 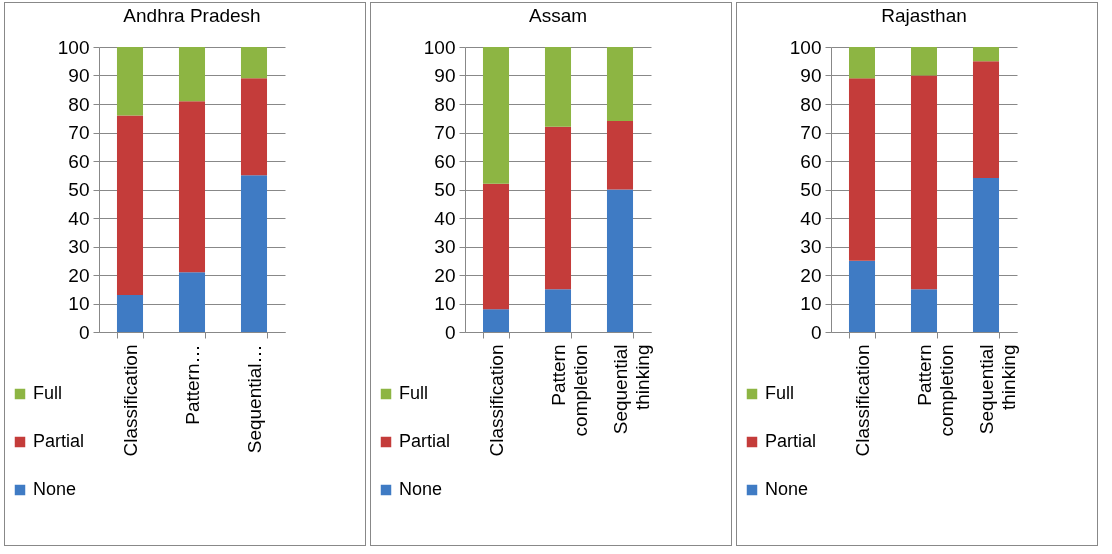 What do you see at coordinates (192, 15) in the screenshot?
I see `chart-title: Andhra Pradesh` at bounding box center [192, 15].